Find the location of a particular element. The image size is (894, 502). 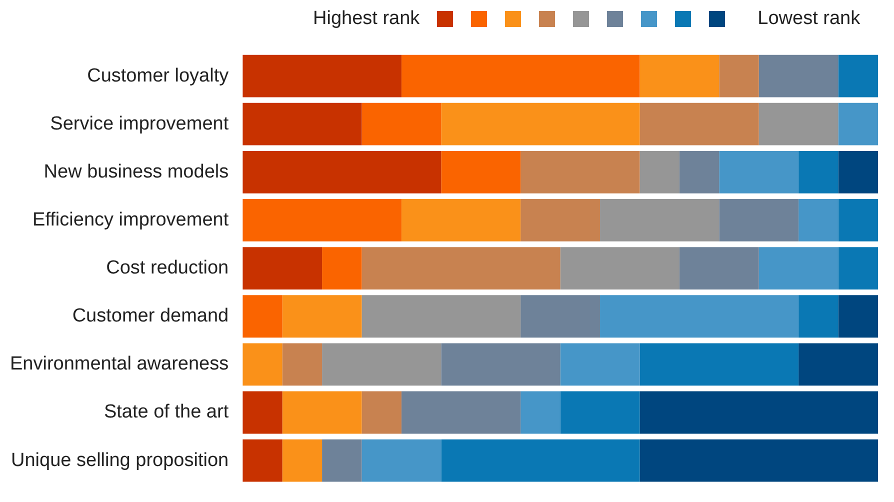

y-tick-label: Service improvement is located at coordinates (140, 123).